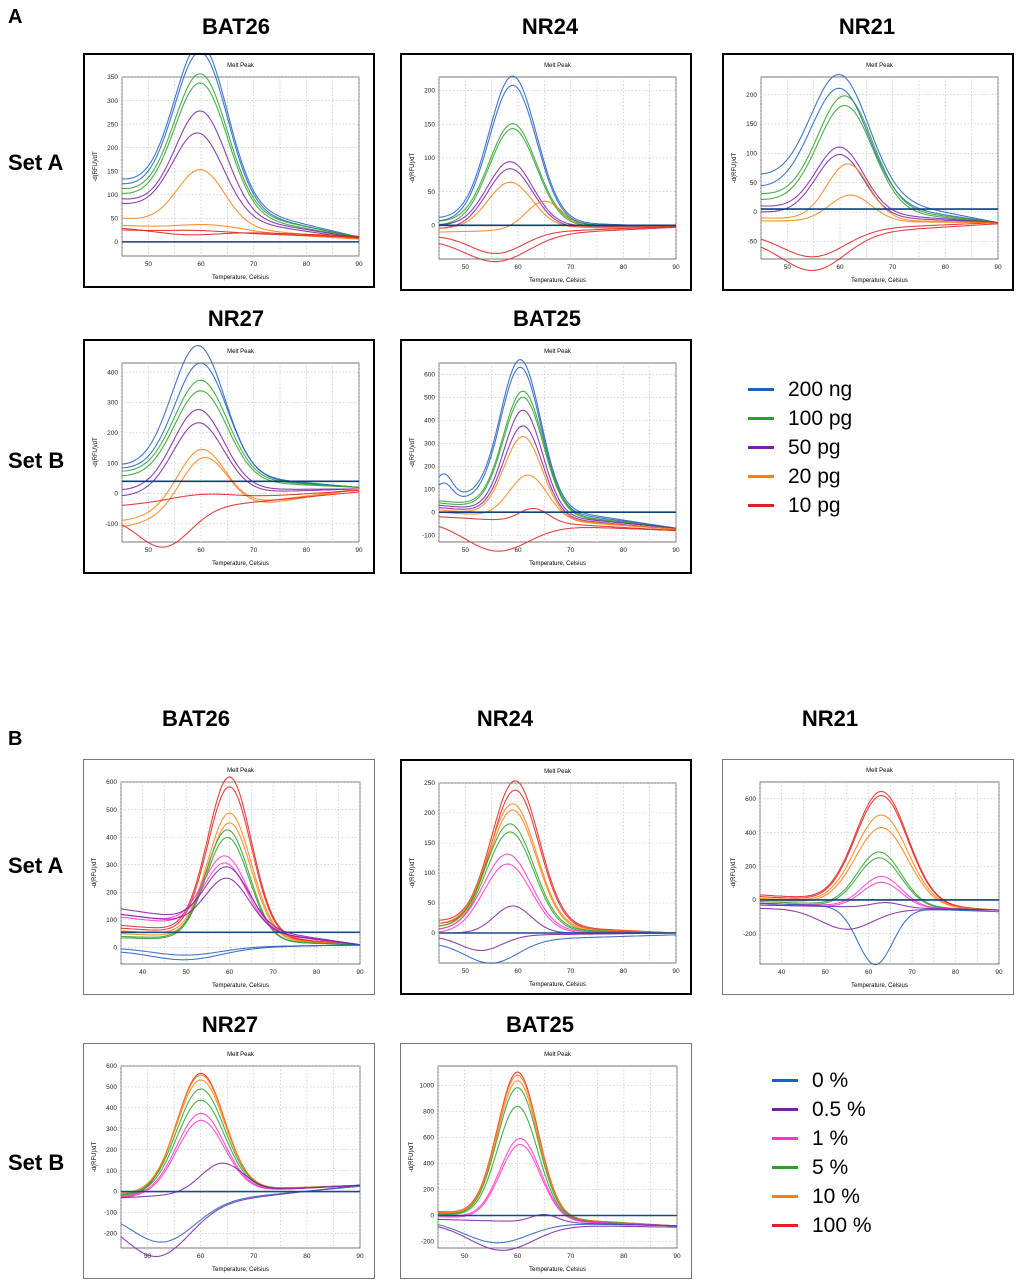  I want to click on legend-b-item: 5 %, so click(822, 1167).